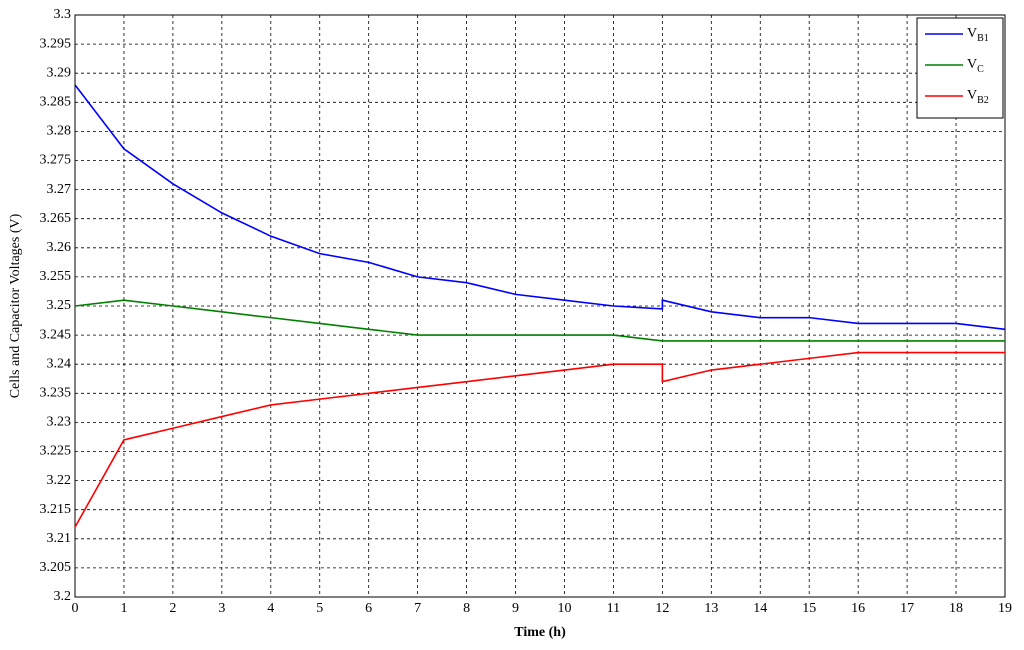 The image size is (1024, 650). I want to click on y-tick-label: 3.3, so click(63, 14).